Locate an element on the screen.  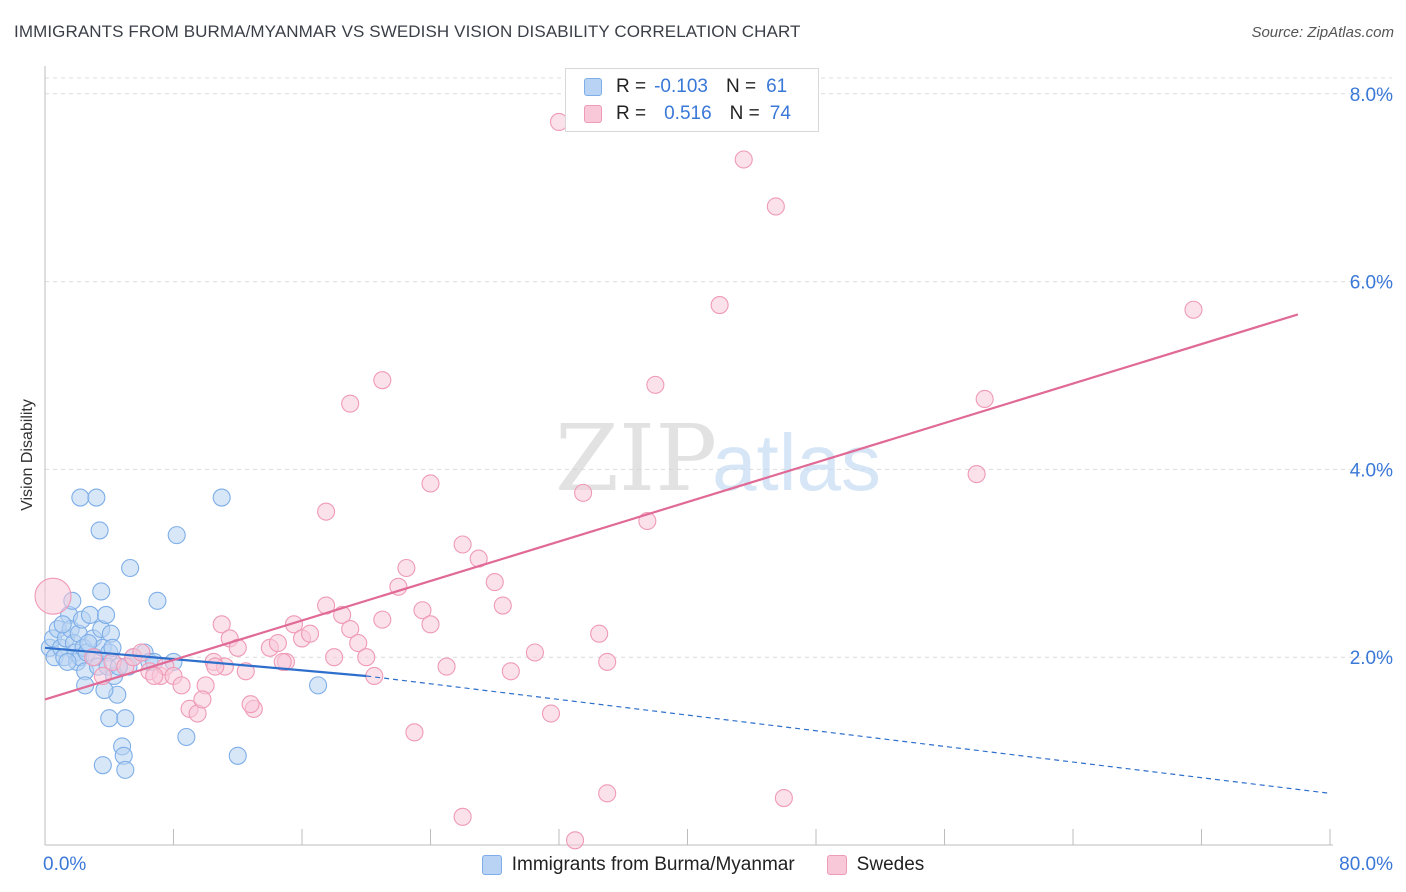
series-legend: Immigrants from Burma/Myanmar Swedes is located at coordinates (703, 865).